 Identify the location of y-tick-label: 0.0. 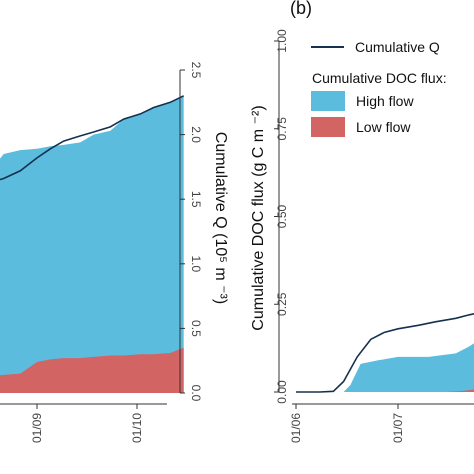
(196, 393).